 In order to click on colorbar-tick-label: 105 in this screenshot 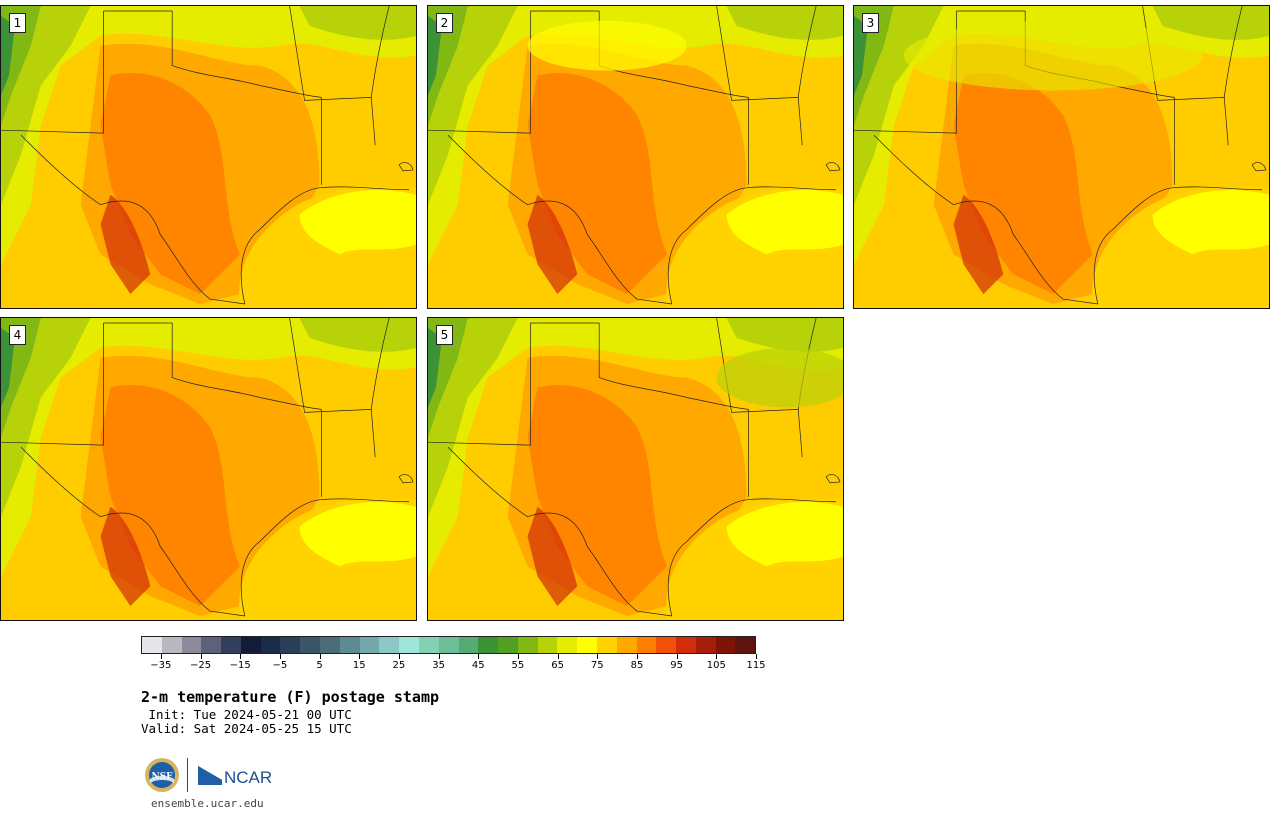, I will do `click(716, 665)`.